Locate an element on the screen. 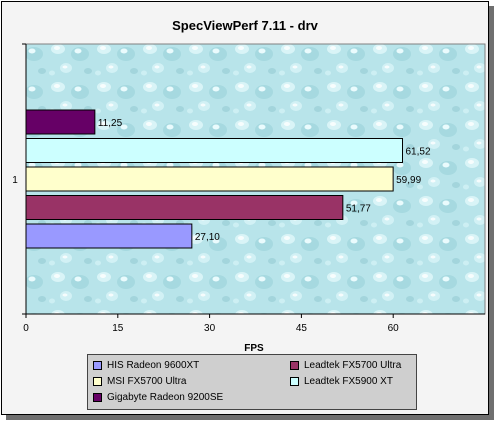  legend-item-leadtek-fx5700-ultra: Leadtek FX5700 Ultra is located at coordinates (345, 365).